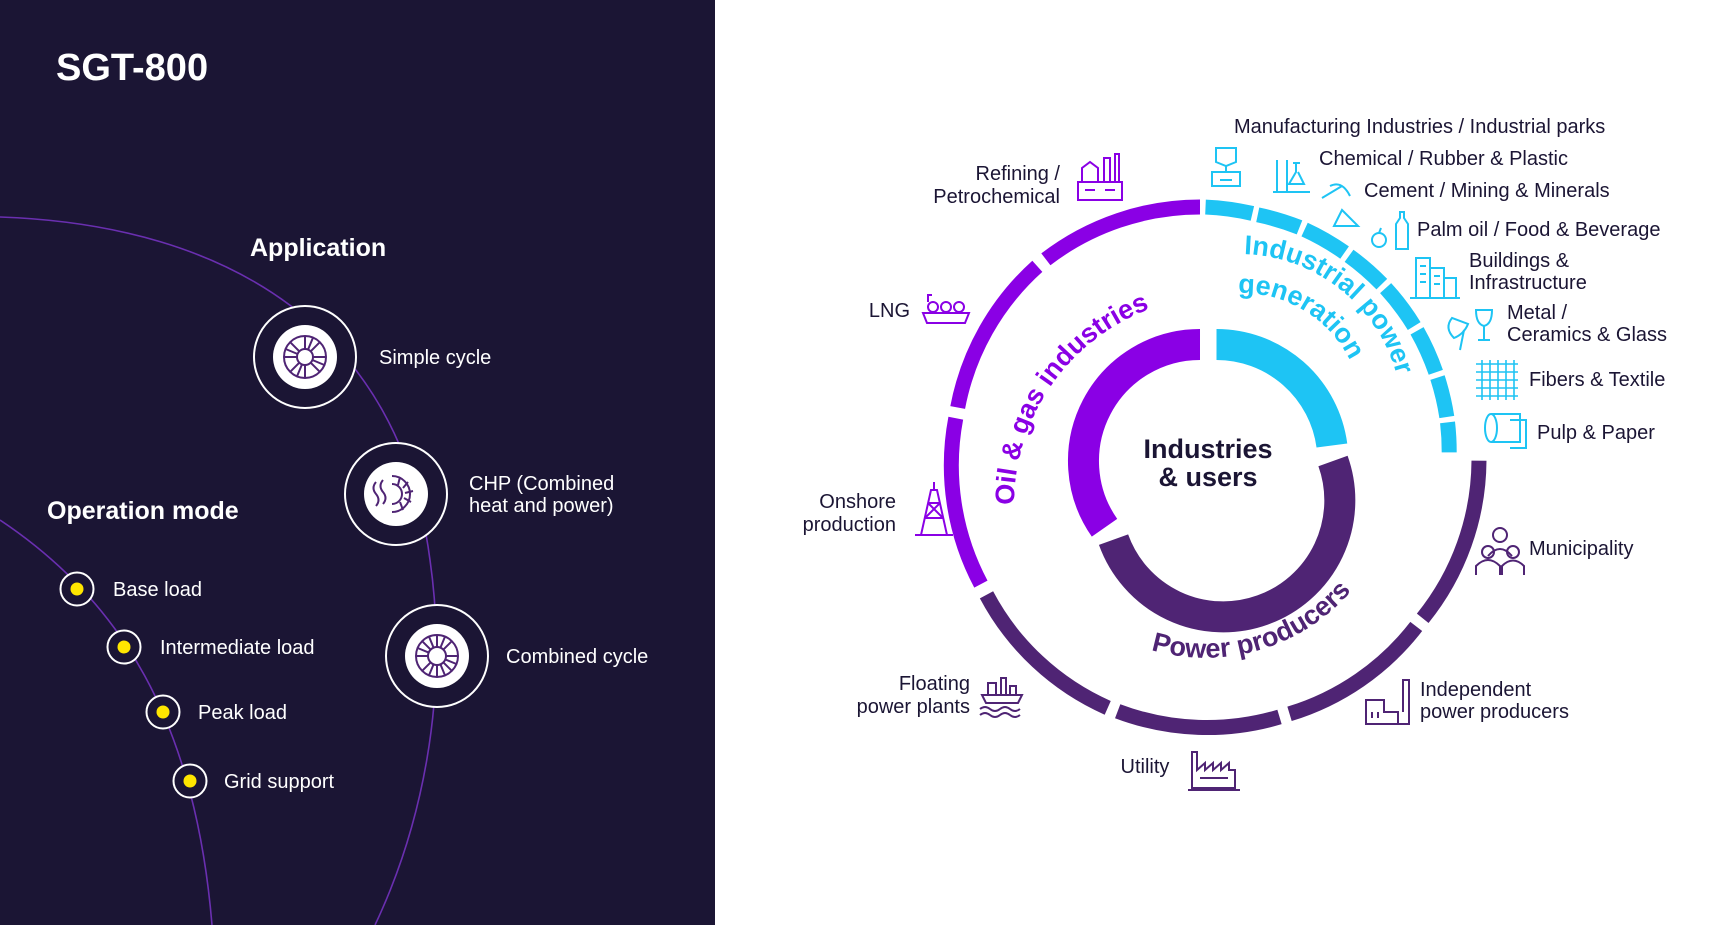  What do you see at coordinates (1291, 176) in the screenshot?
I see `chemical-flask-icon` at bounding box center [1291, 176].